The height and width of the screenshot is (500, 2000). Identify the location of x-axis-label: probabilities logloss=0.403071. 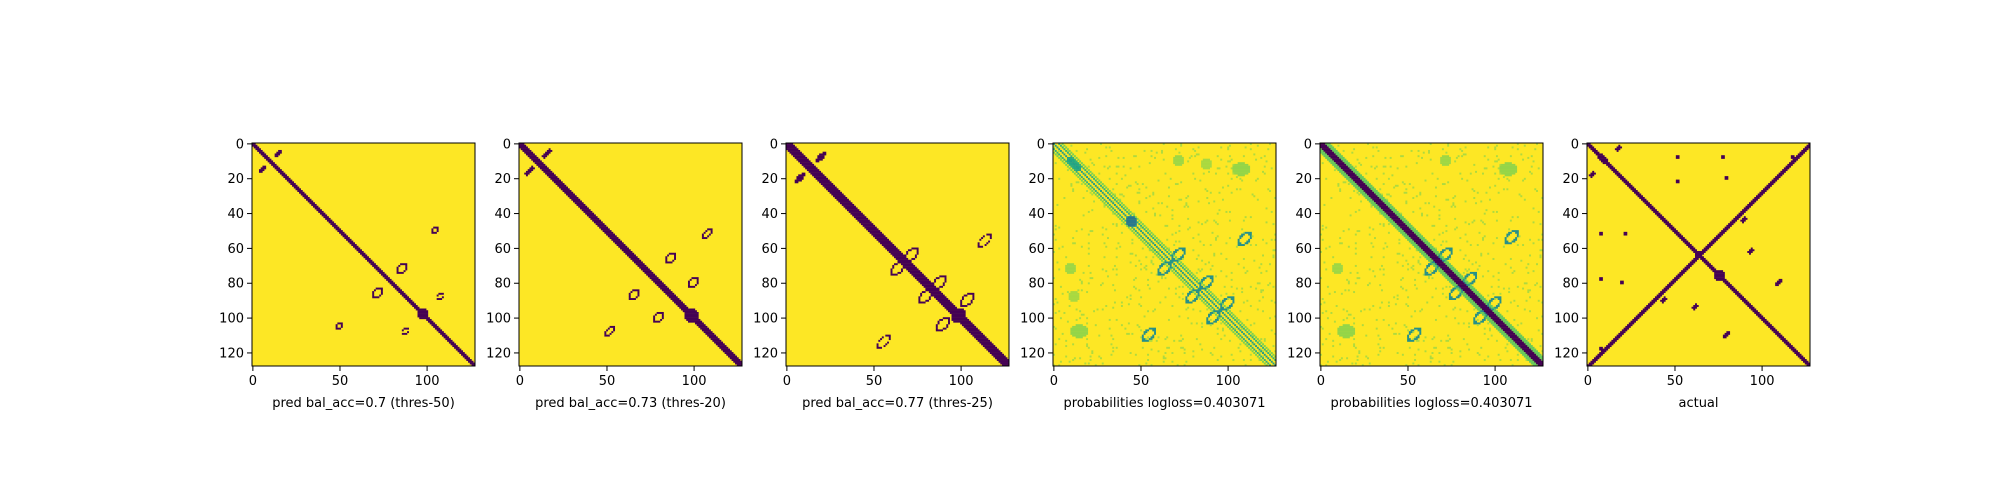
(1431, 403).